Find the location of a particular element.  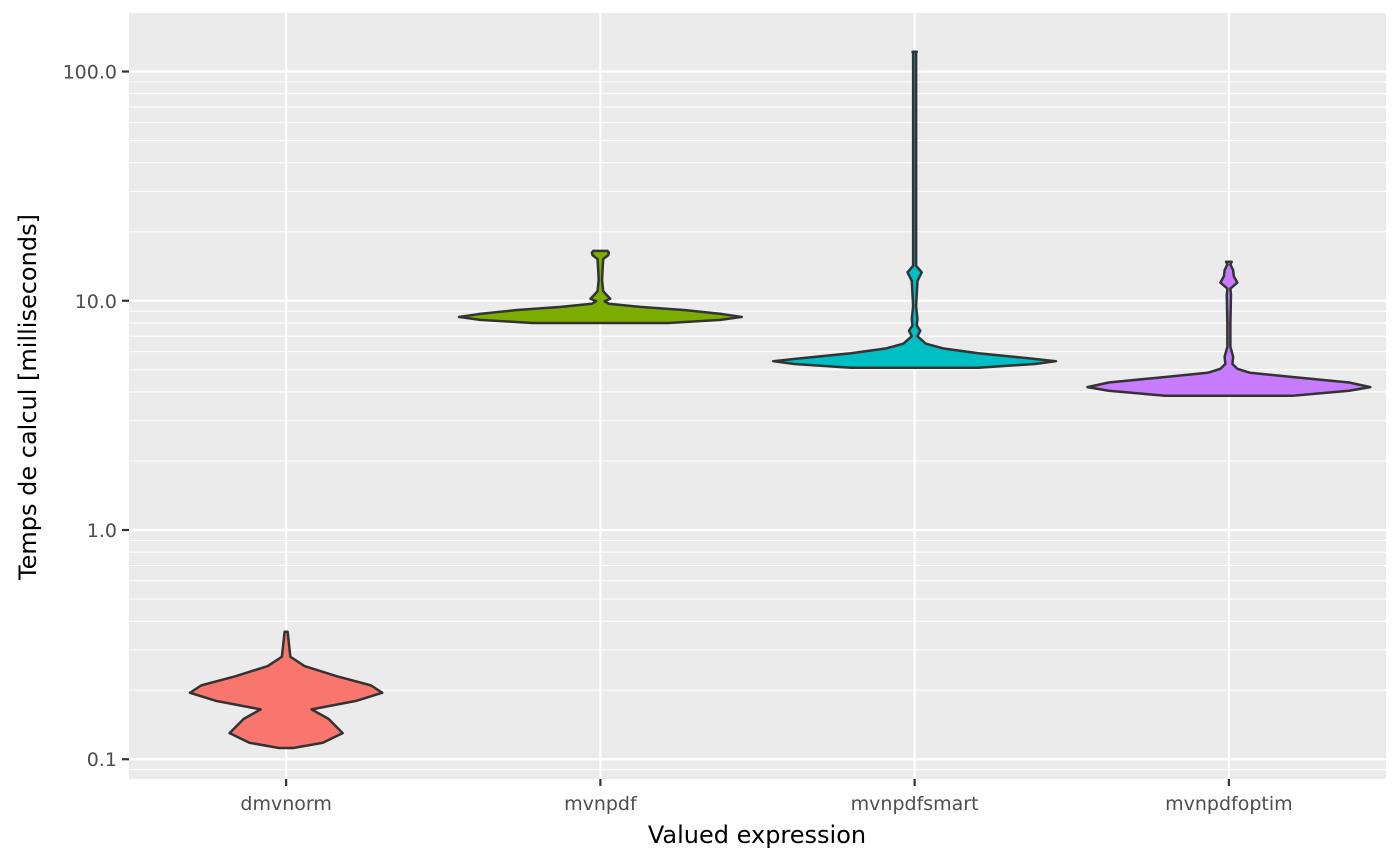

x-tick-label: mvnpdf is located at coordinates (601, 804).